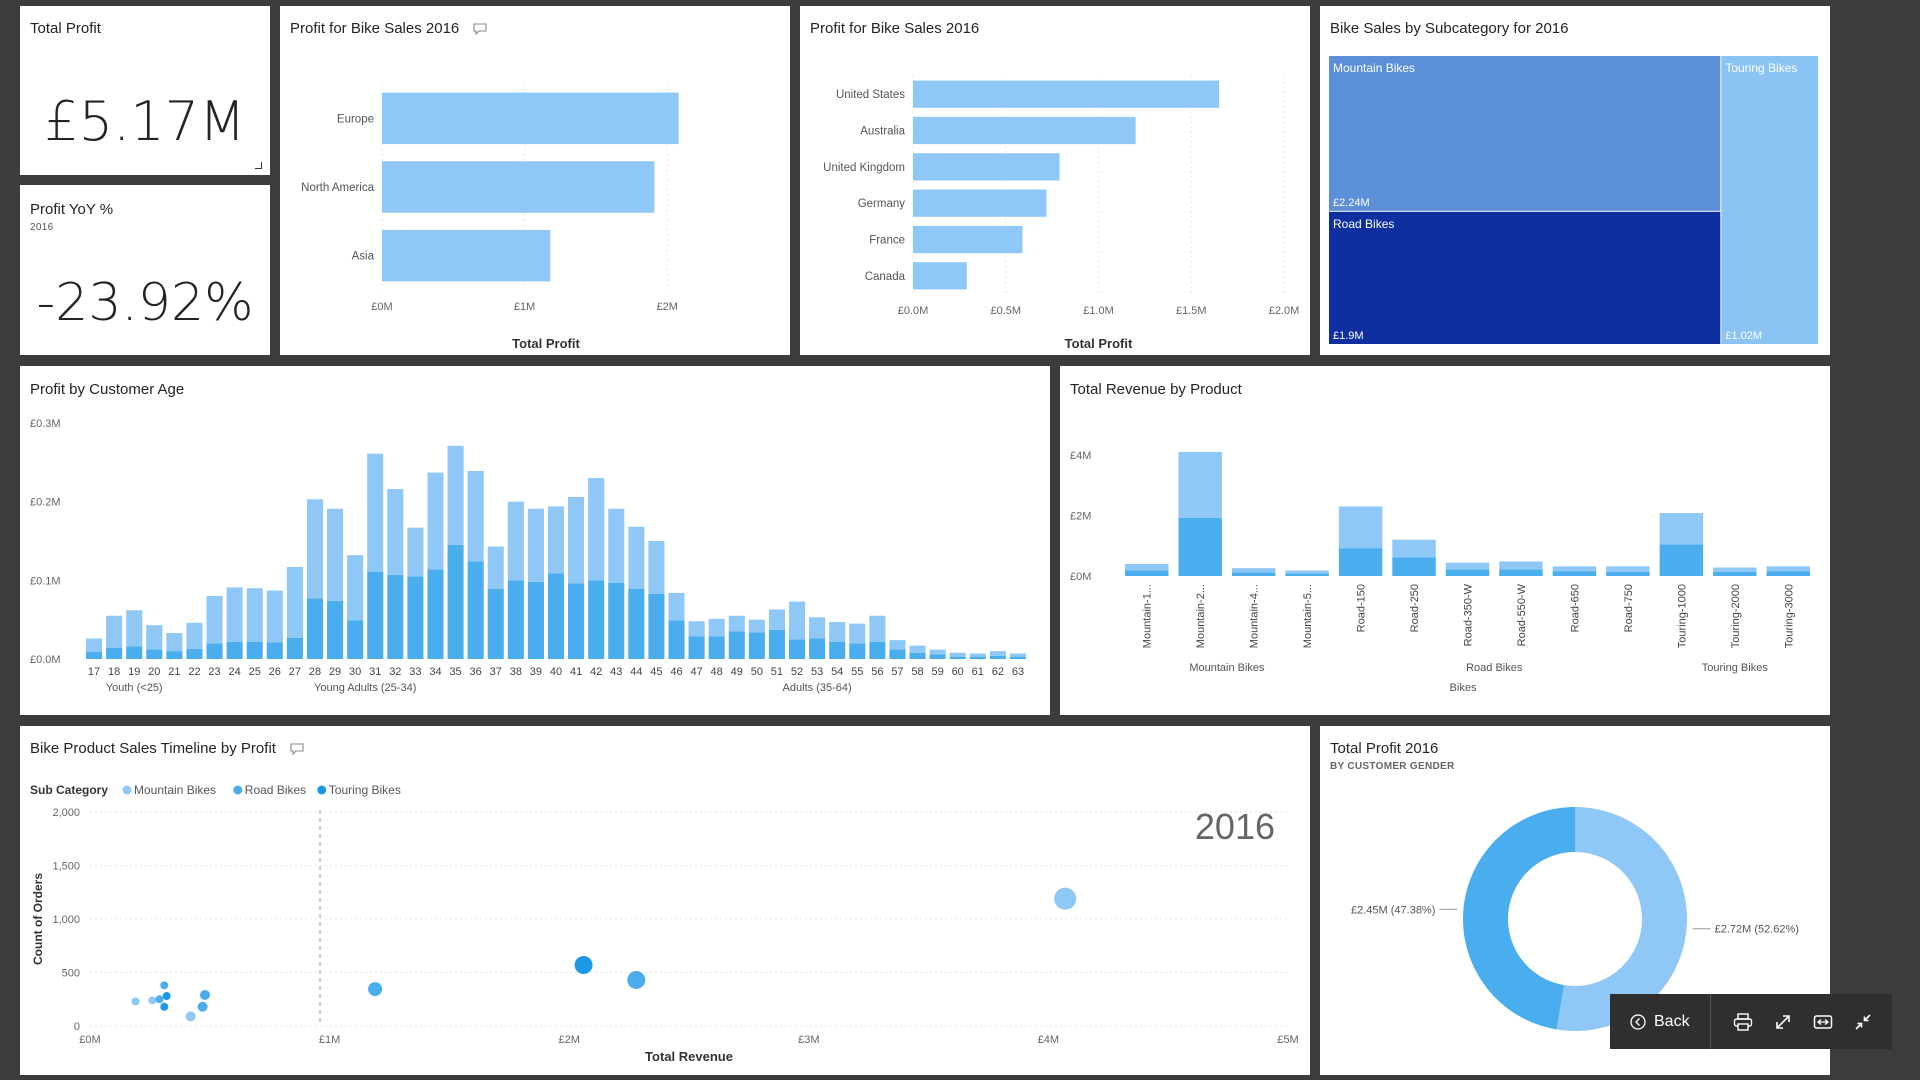  What do you see at coordinates (887, 241) in the screenshot?
I see `country-category-label: France` at bounding box center [887, 241].